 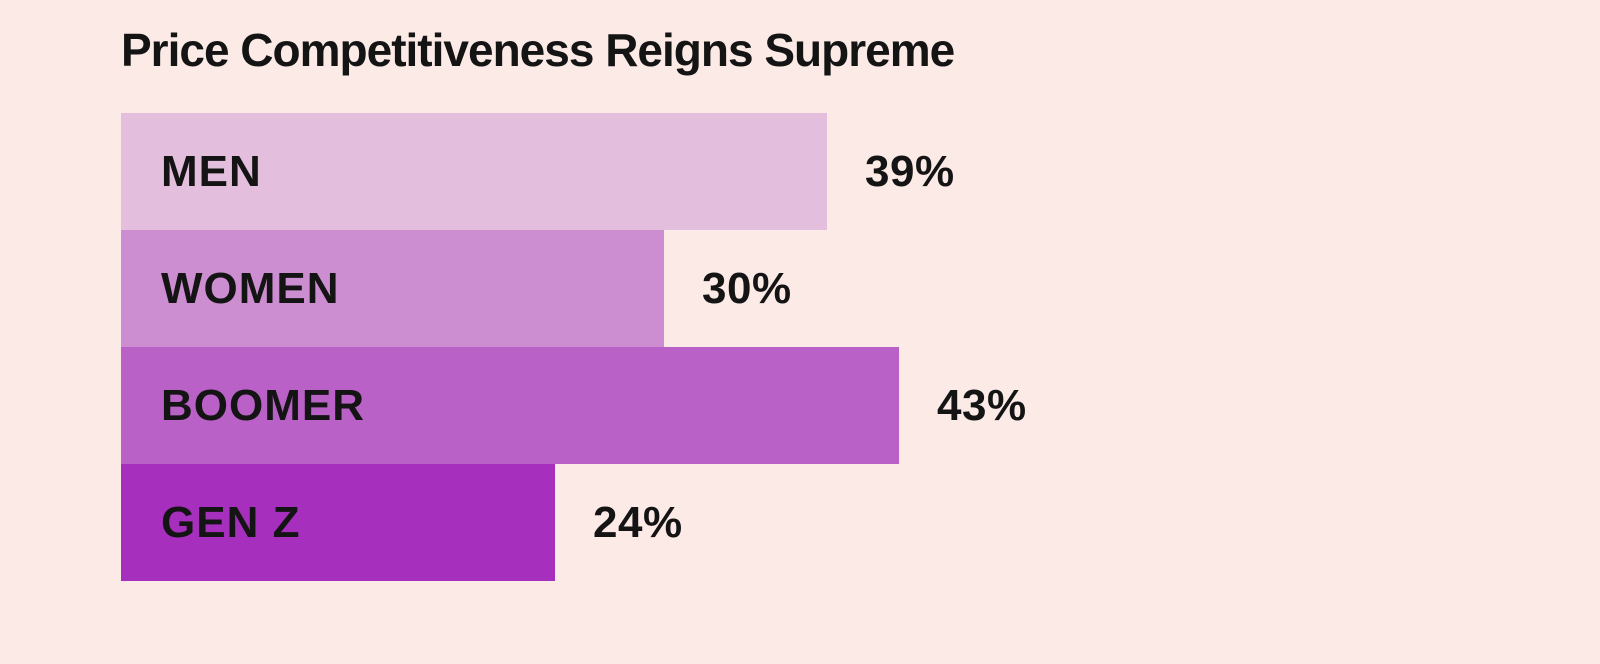 What do you see at coordinates (747, 288) in the screenshot?
I see `bar-value-label: 30%` at bounding box center [747, 288].